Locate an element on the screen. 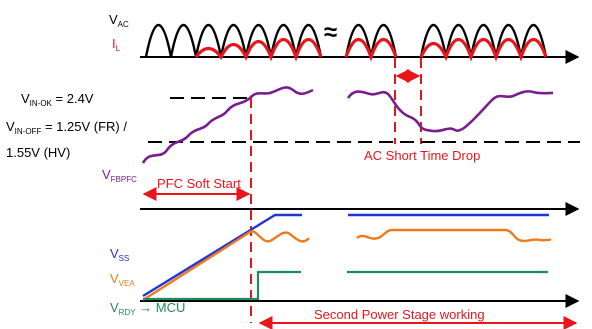 Image resolution: width=592 pixels, height=329 pixels. vin-ok-label-value: = 2.4V is located at coordinates (72, 98).